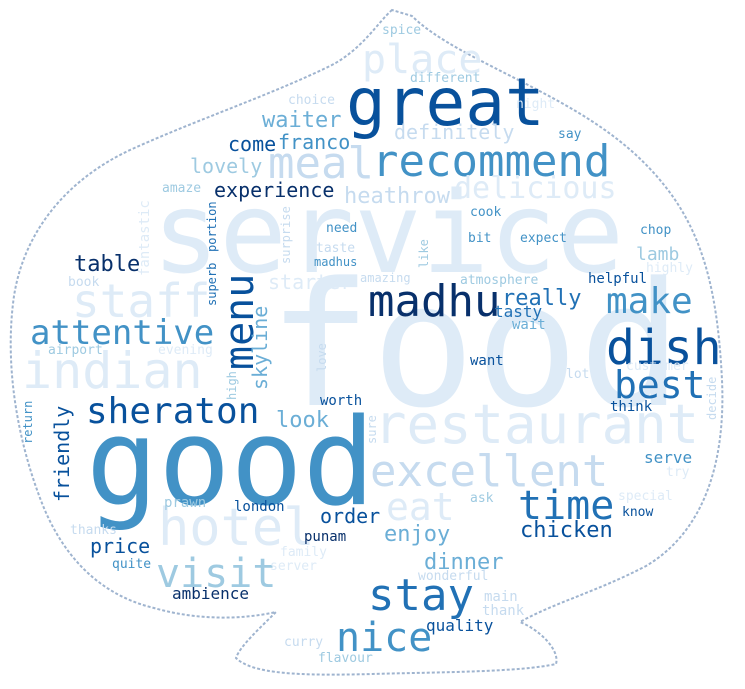 The width and height of the screenshot is (745, 689). What do you see at coordinates (397, 196) in the screenshot?
I see `word-heathrow: heathrow` at bounding box center [397, 196].